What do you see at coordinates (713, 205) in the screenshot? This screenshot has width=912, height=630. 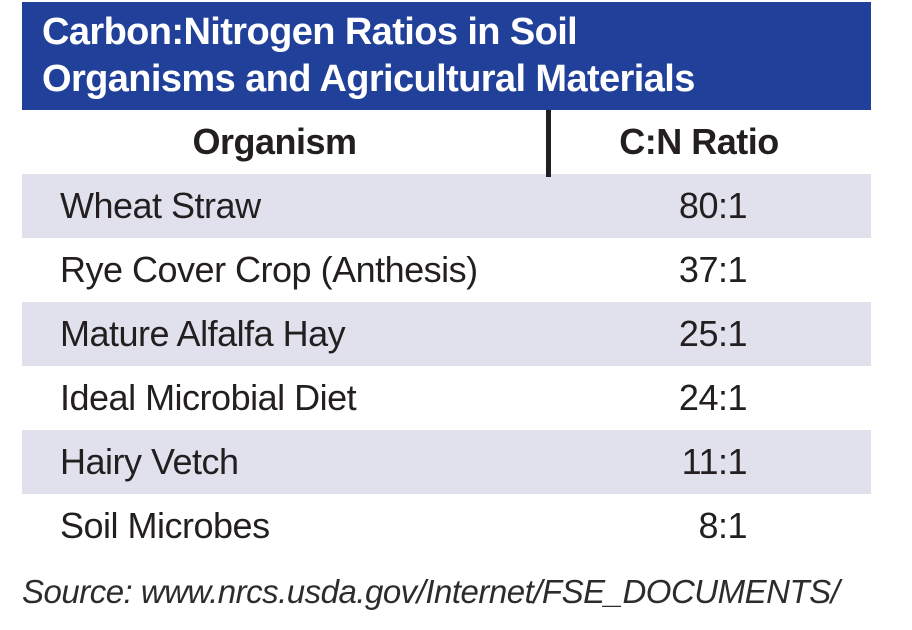 I see `ratio-cell: 80:1` at bounding box center [713, 205].